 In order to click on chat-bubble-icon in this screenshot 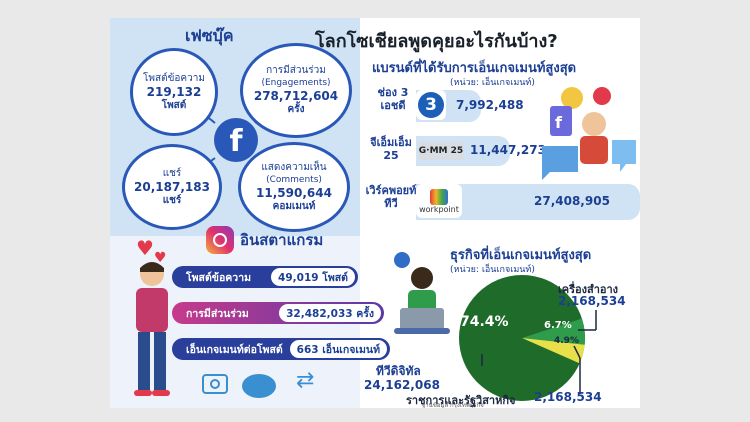, I will do `click(259, 386)`.